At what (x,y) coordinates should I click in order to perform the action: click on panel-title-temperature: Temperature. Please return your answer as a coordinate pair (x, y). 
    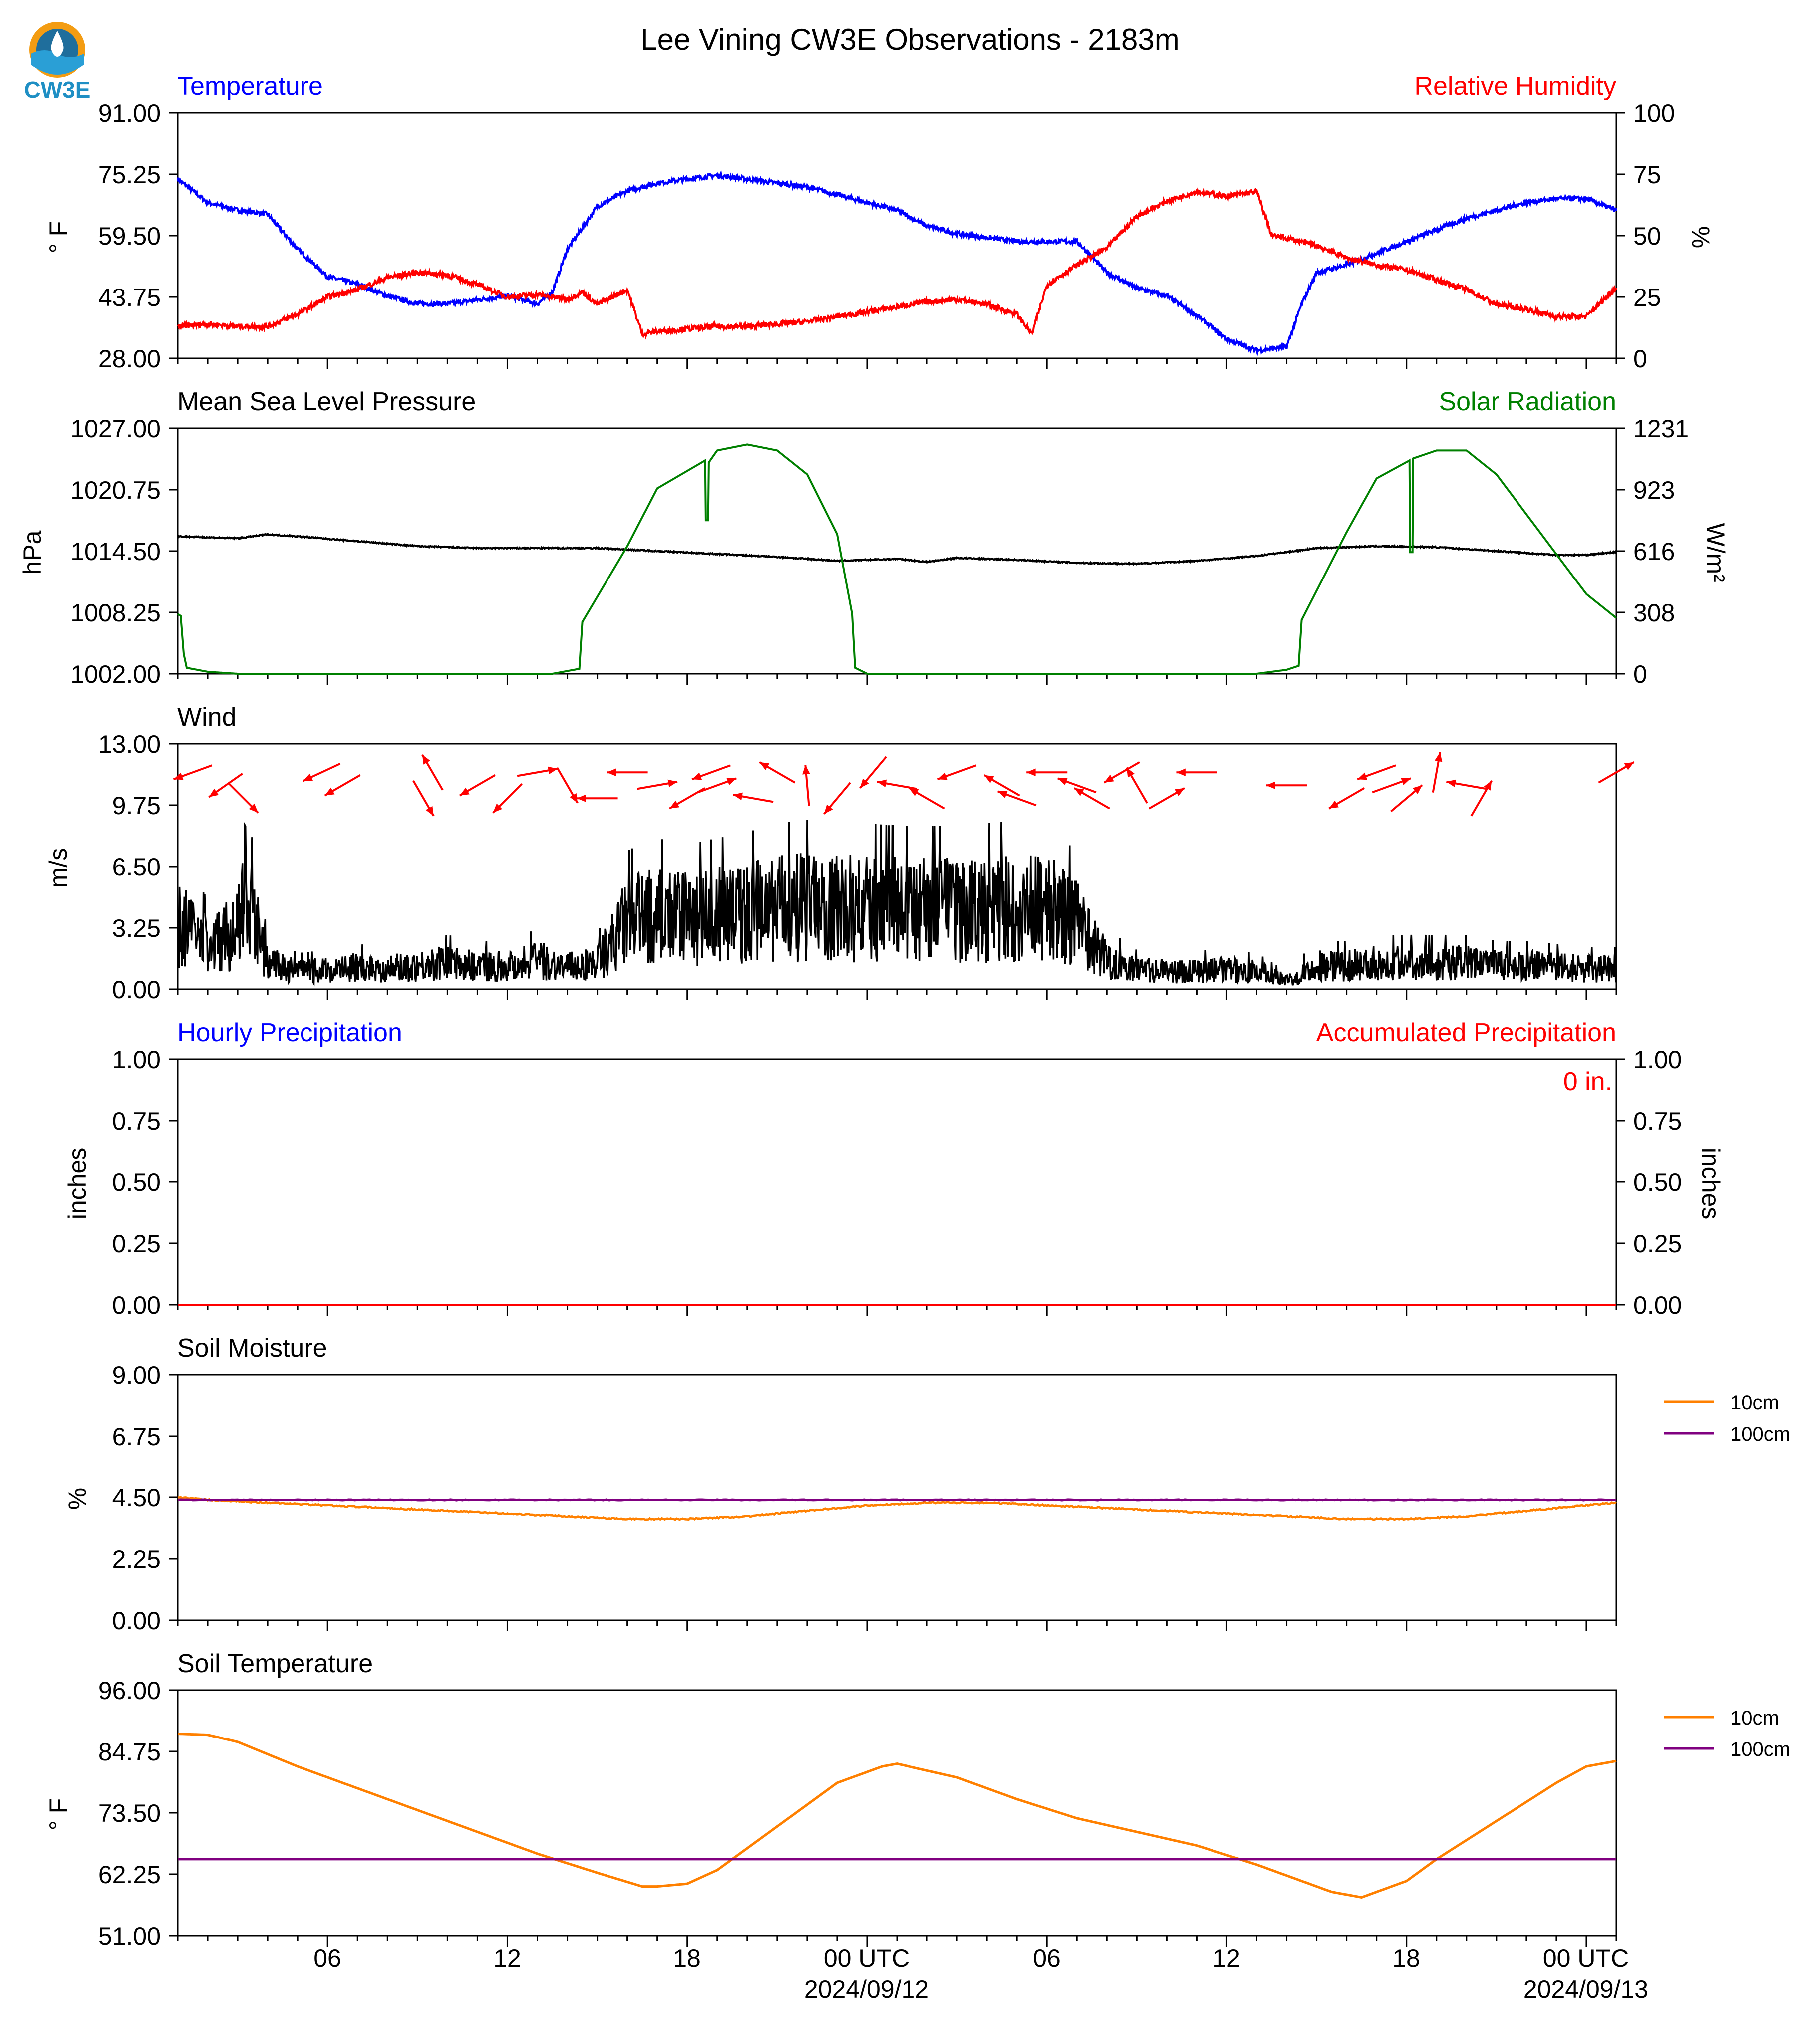
    Looking at the image, I should click on (250, 86).